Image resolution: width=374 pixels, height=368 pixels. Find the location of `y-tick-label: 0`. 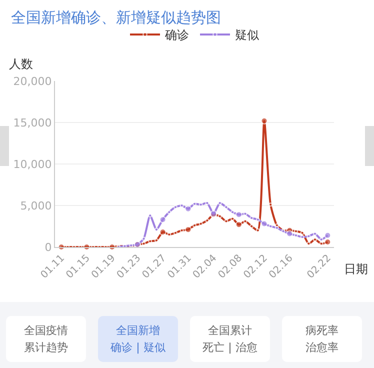

y-tick-label: 0 is located at coordinates (48, 247).